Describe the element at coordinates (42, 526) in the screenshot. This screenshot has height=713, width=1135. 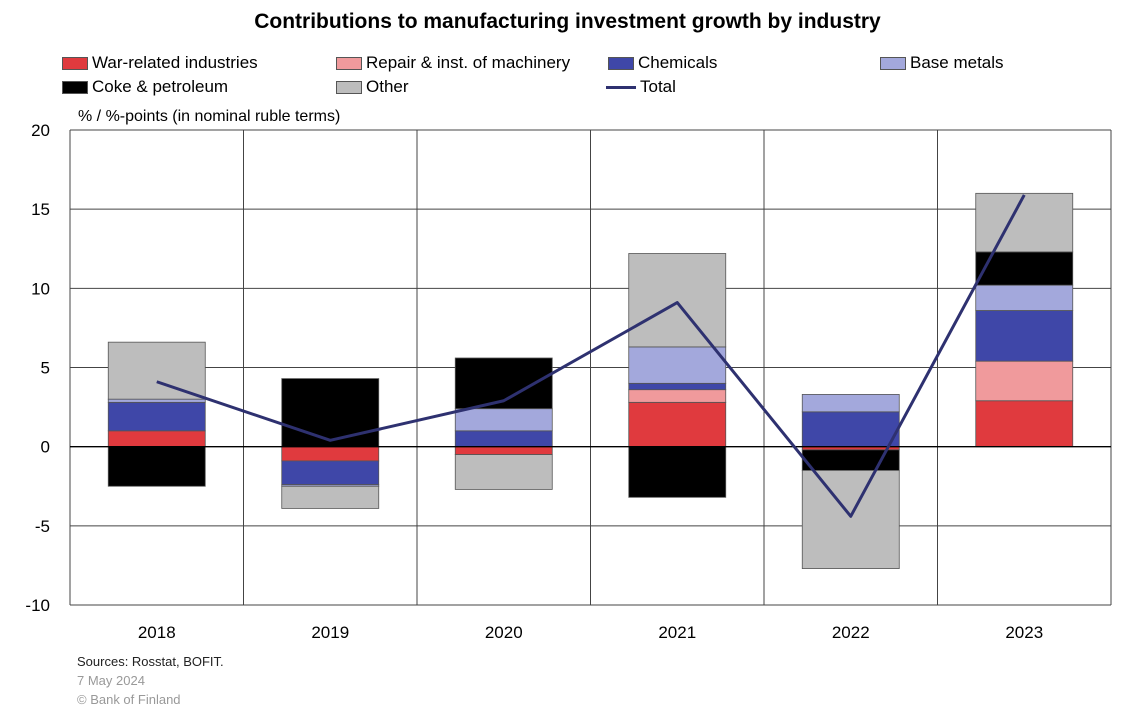
I see `y-tick-label: -5` at that location.